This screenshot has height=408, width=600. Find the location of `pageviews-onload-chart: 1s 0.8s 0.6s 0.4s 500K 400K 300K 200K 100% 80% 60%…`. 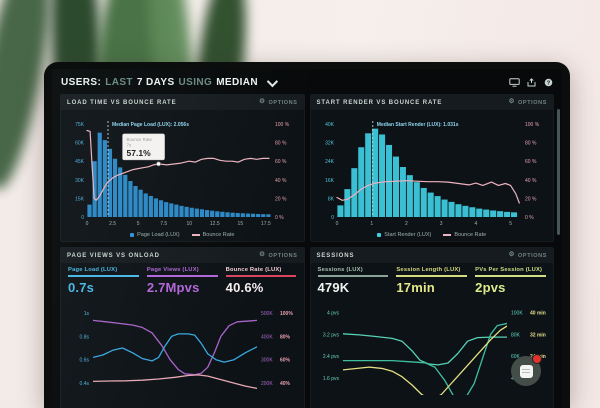

pageviews-onload-chart: 1s 0.8s 0.6s 0.4s 500K 400K 300K 200K 100% 80% 60%… is located at coordinates (187, 349).